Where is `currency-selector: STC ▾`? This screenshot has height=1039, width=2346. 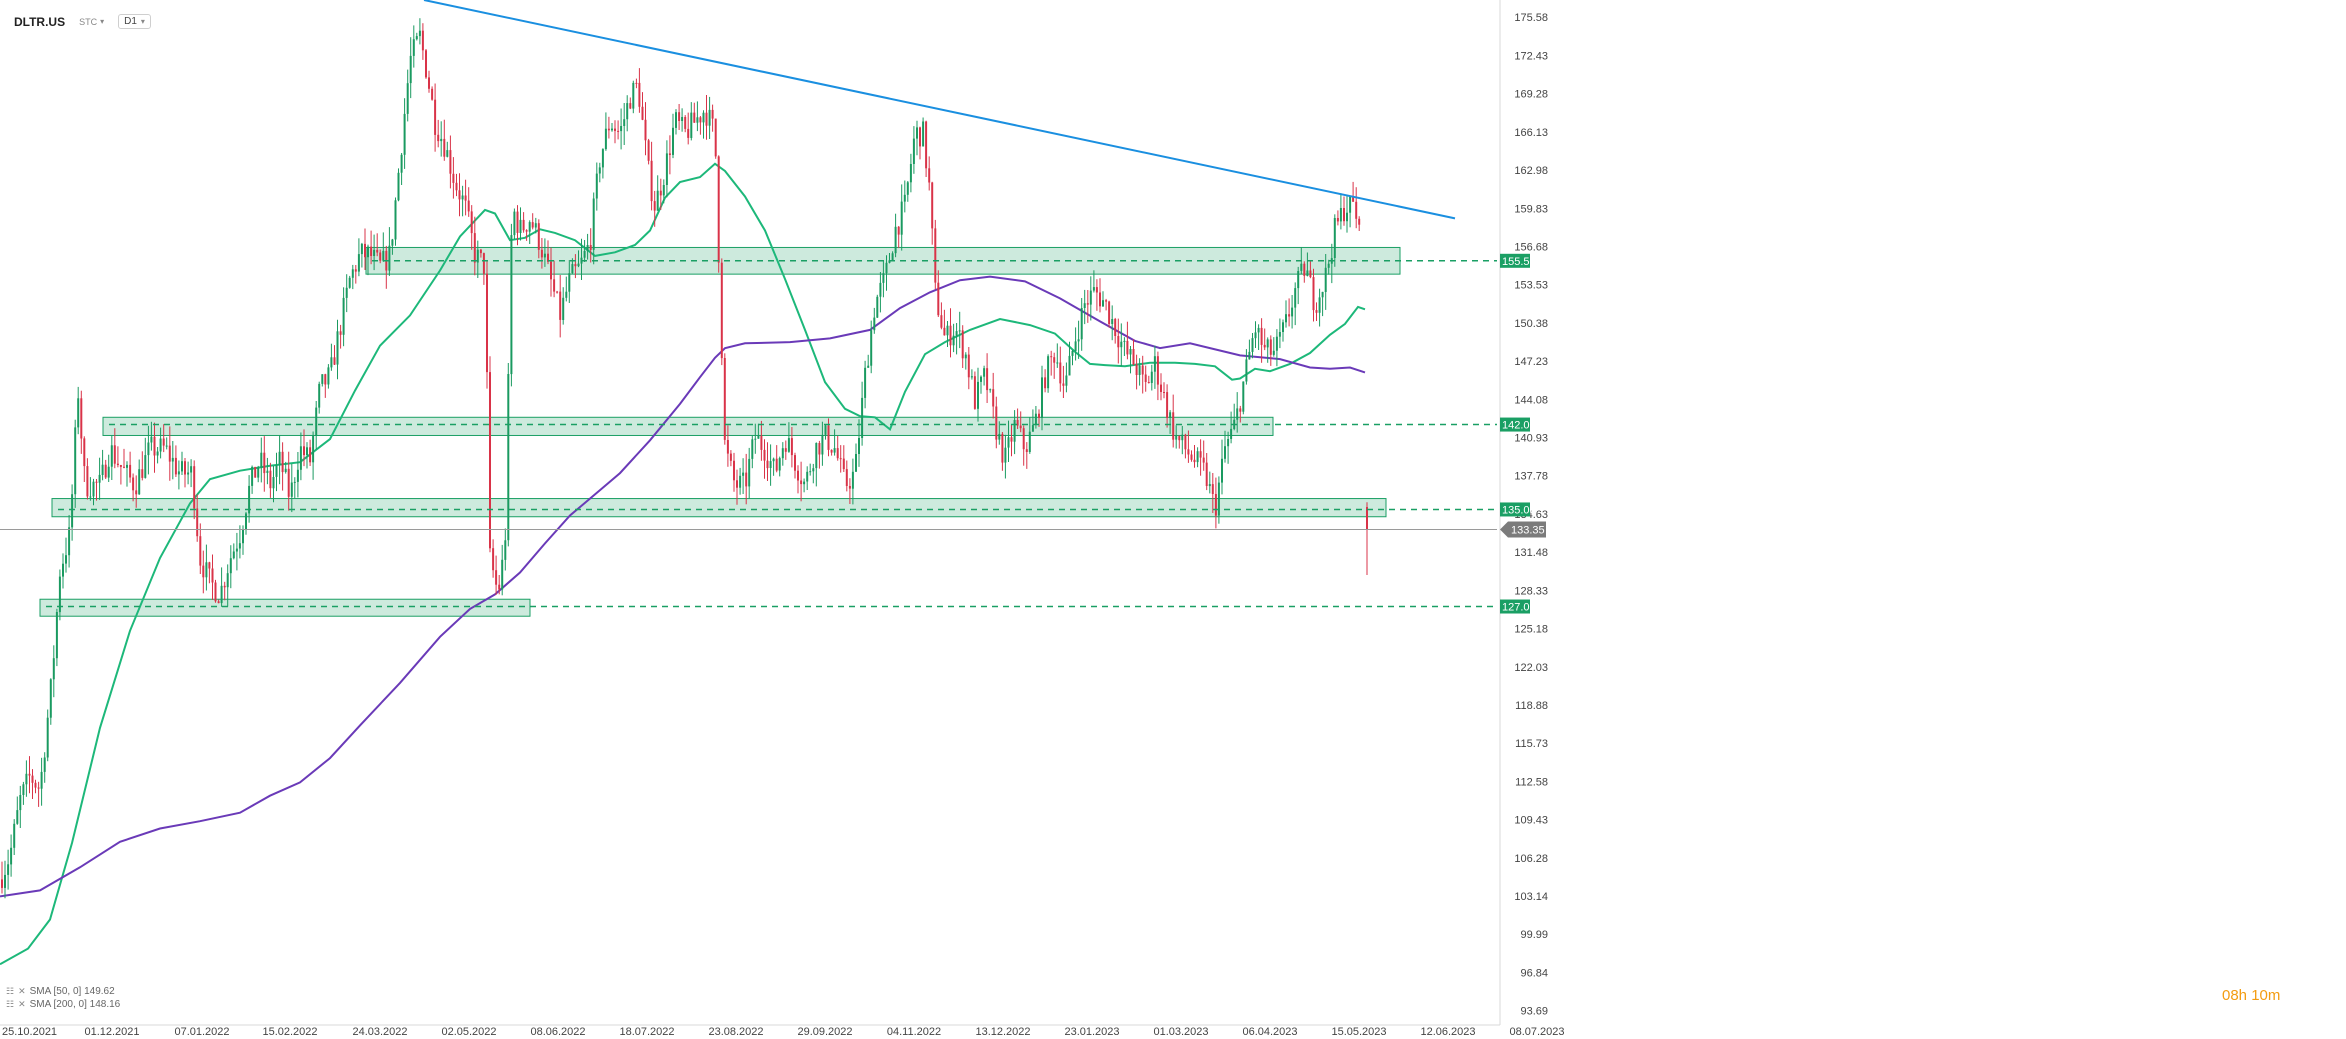 currency-selector: STC ▾ is located at coordinates (91, 22).